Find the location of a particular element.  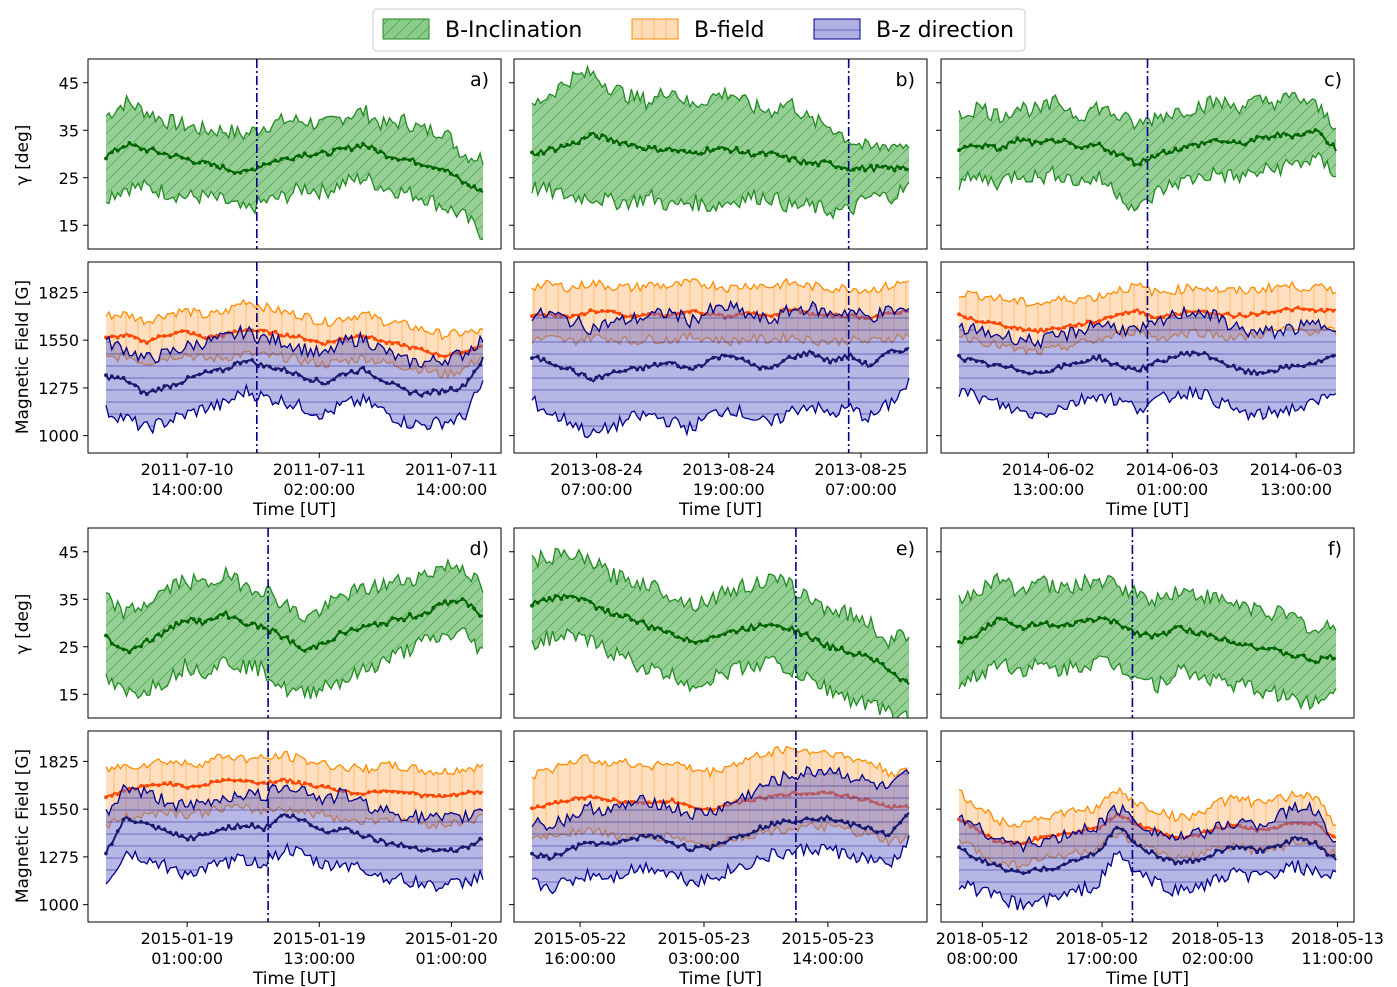

y-tick-label: 1550 is located at coordinates (58, 340).